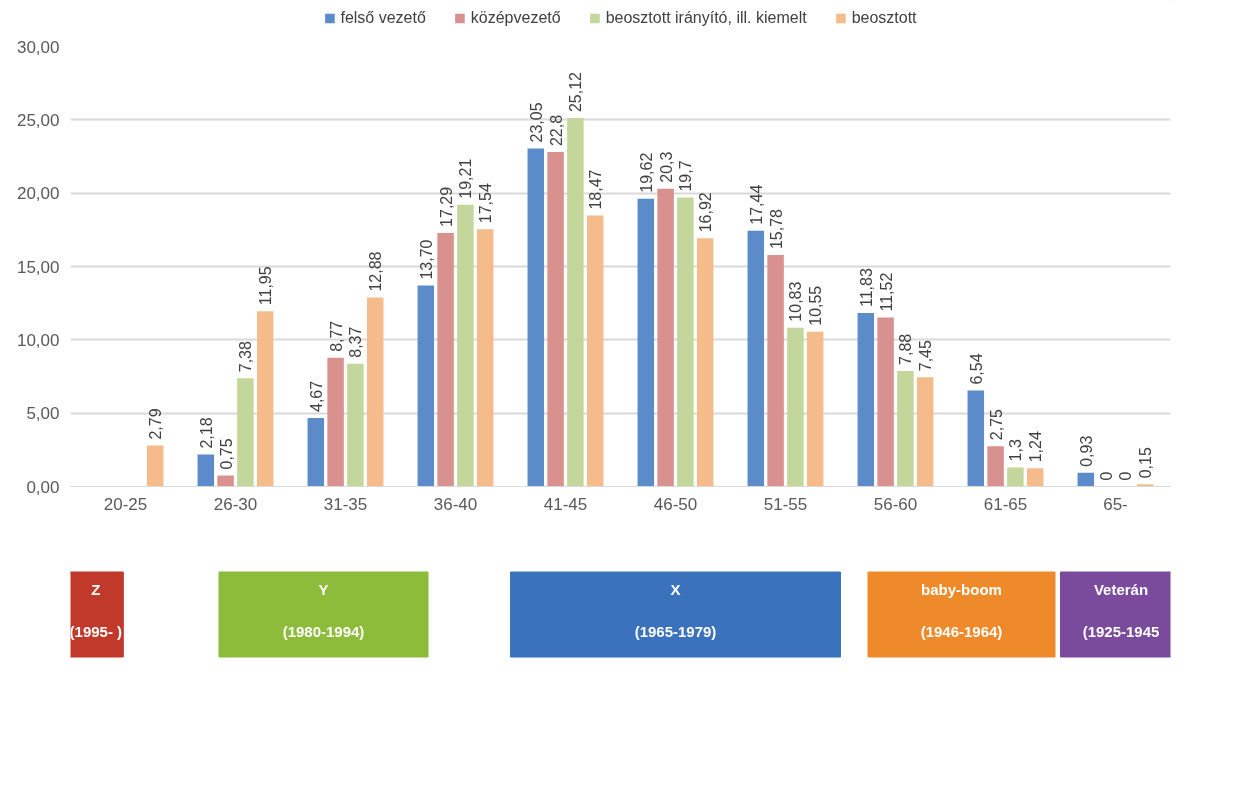  I want to click on data-label: 17,54, so click(486, 203).